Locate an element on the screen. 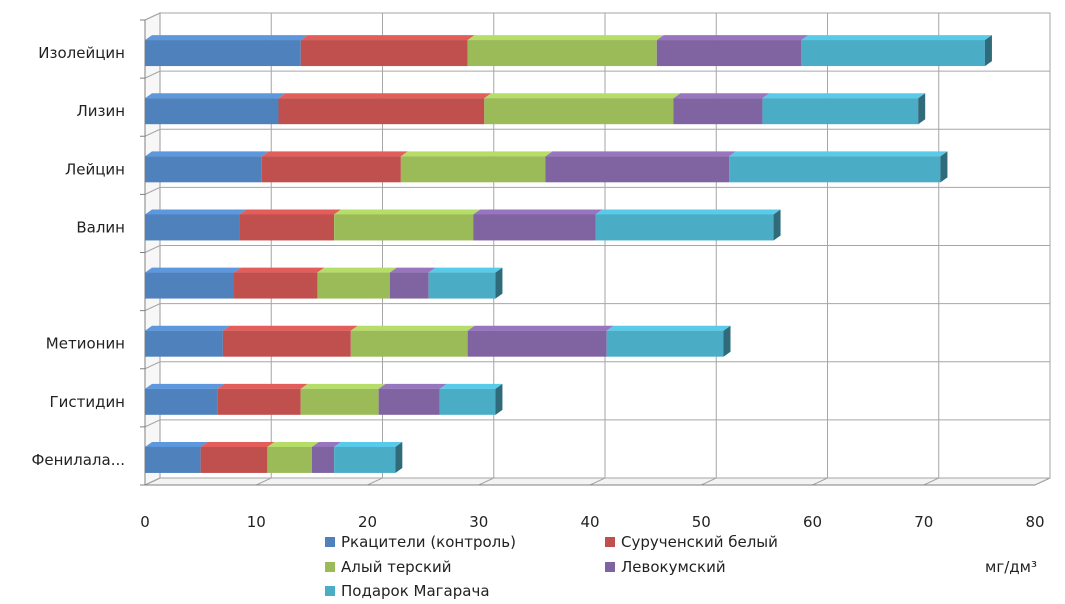 The image size is (1065, 604). x-unit-label: мг/дм³ is located at coordinates (1011, 567).